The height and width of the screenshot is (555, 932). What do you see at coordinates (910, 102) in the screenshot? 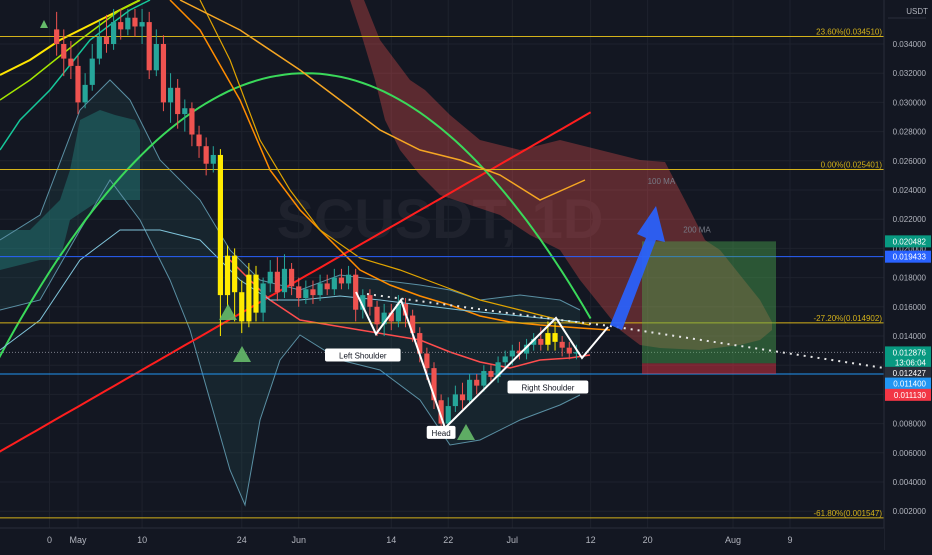
I see `y-tick-label: 0.030000` at bounding box center [910, 102].